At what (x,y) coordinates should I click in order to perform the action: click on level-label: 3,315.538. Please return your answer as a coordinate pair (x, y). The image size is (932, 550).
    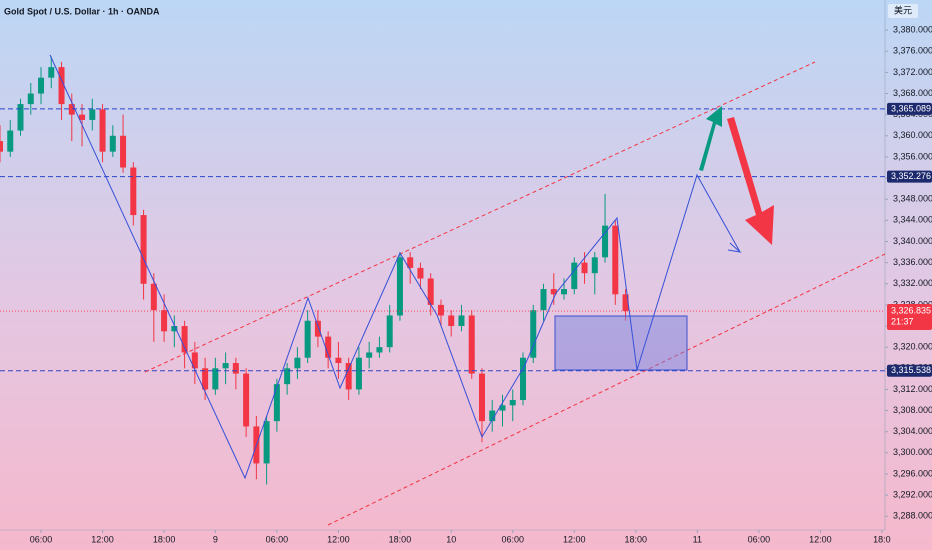
    Looking at the image, I should click on (911, 370).